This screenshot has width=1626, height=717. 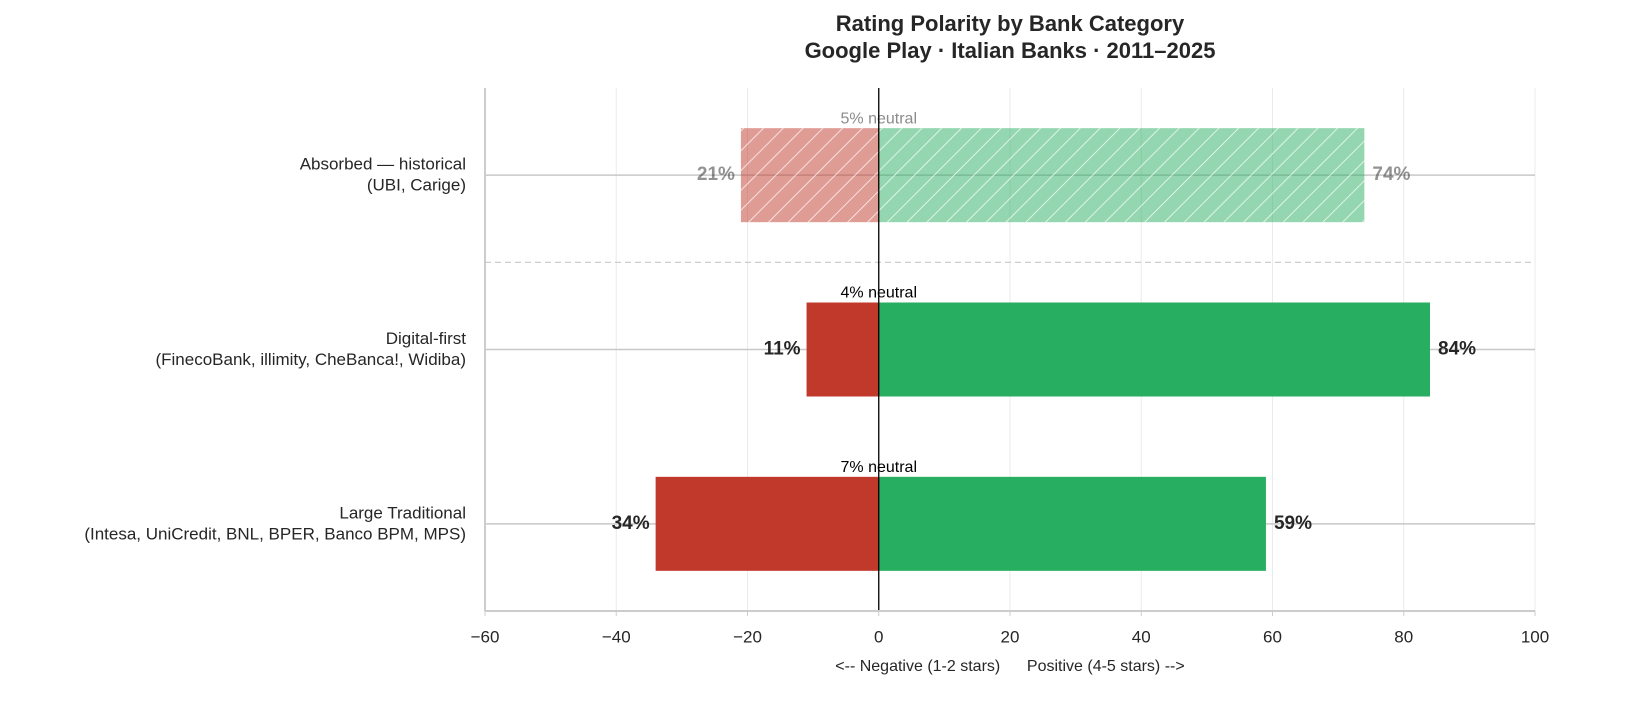 I want to click on value-label: 84%, so click(x=1457, y=349).